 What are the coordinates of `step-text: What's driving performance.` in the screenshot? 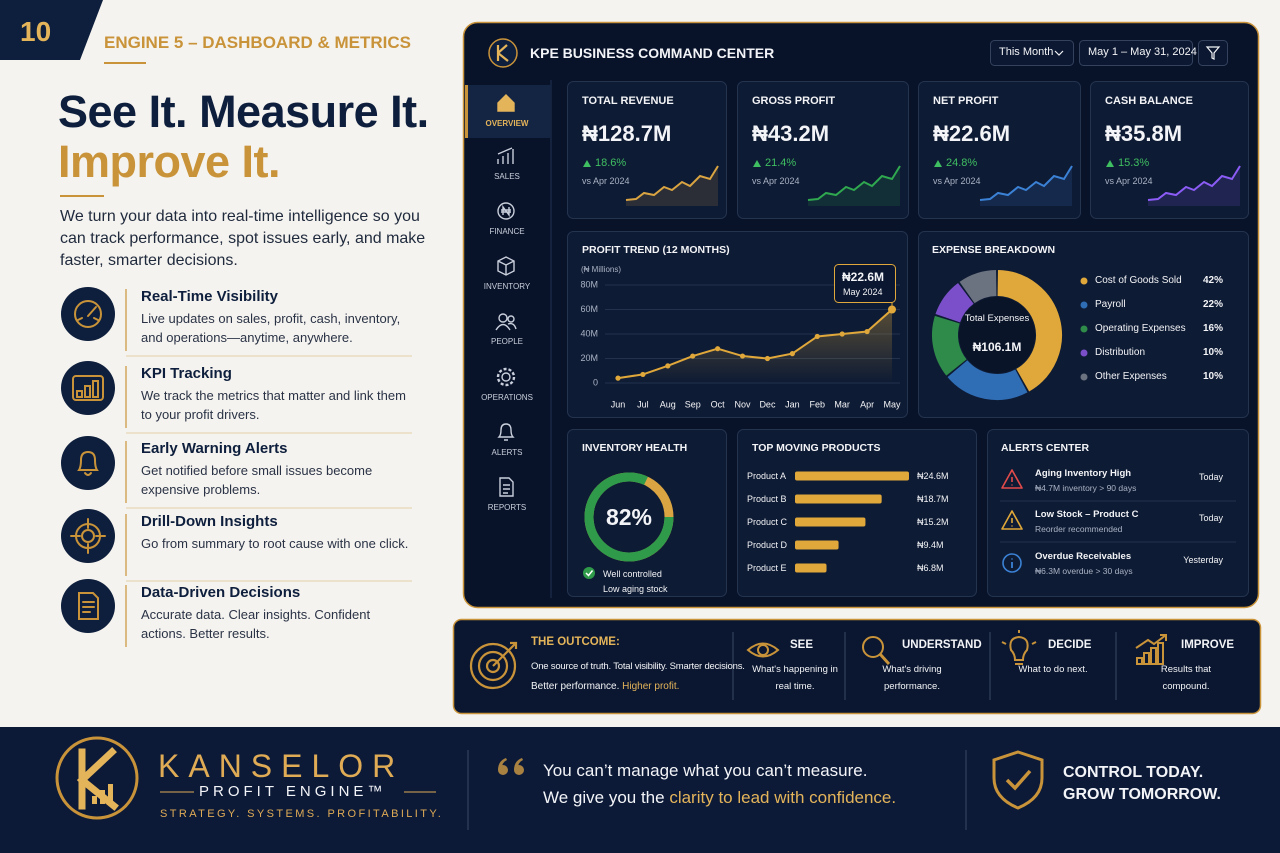 It's located at (912, 678).